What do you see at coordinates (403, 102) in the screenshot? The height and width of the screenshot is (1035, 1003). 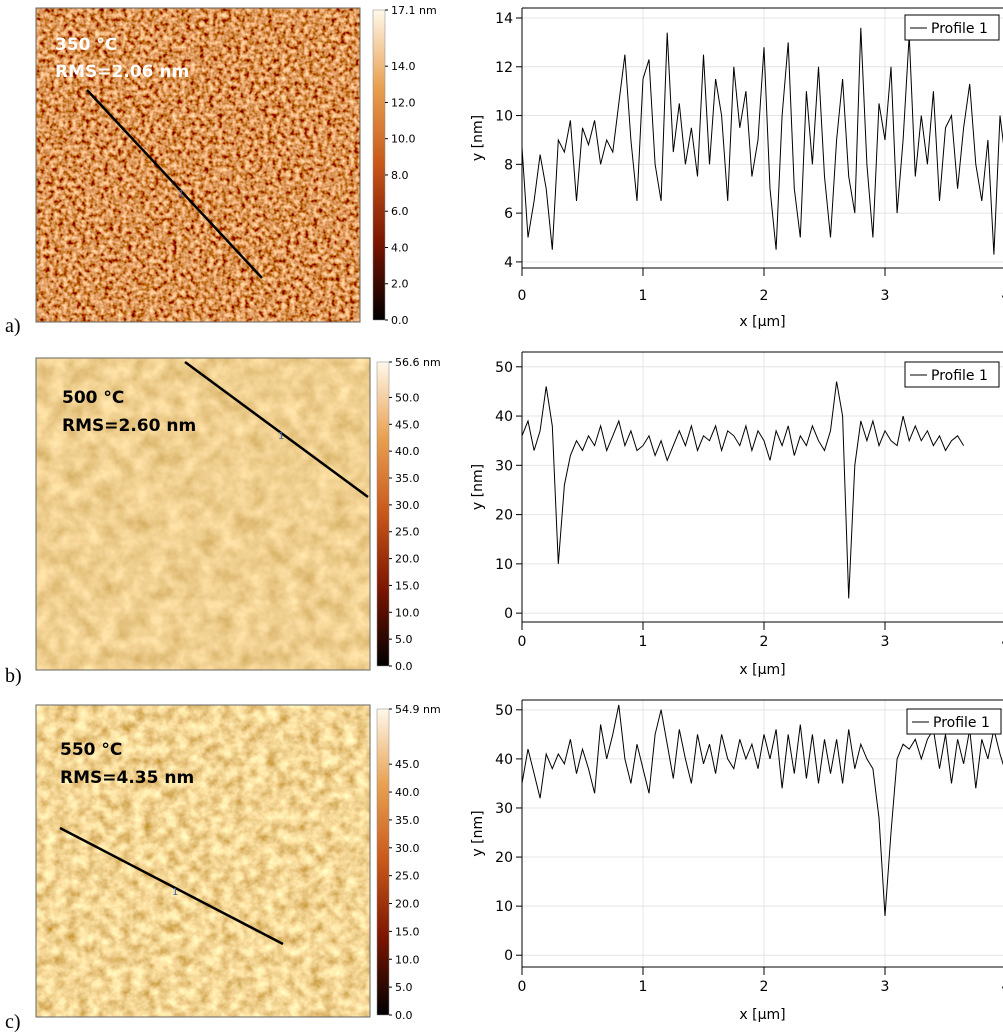 I see `colorbar-tick-label: 12.0` at bounding box center [403, 102].